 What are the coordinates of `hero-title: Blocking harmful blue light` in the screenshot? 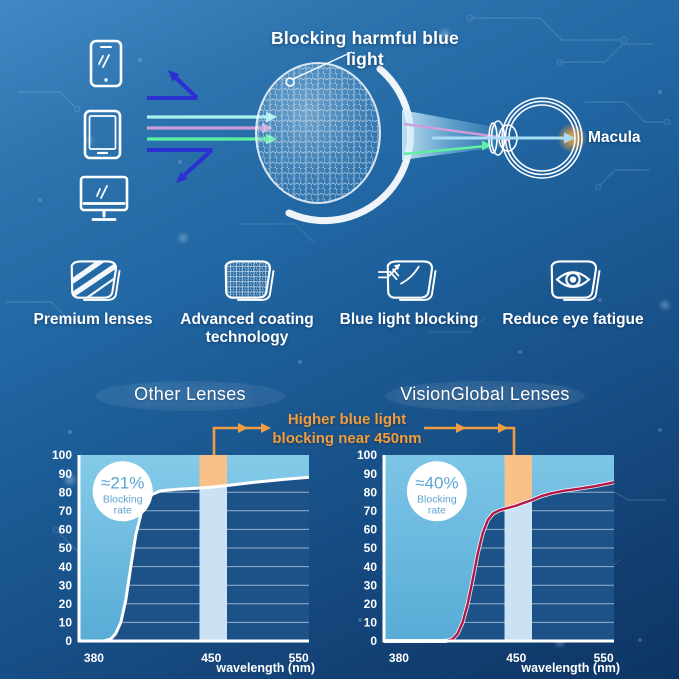 It's located at (365, 48).